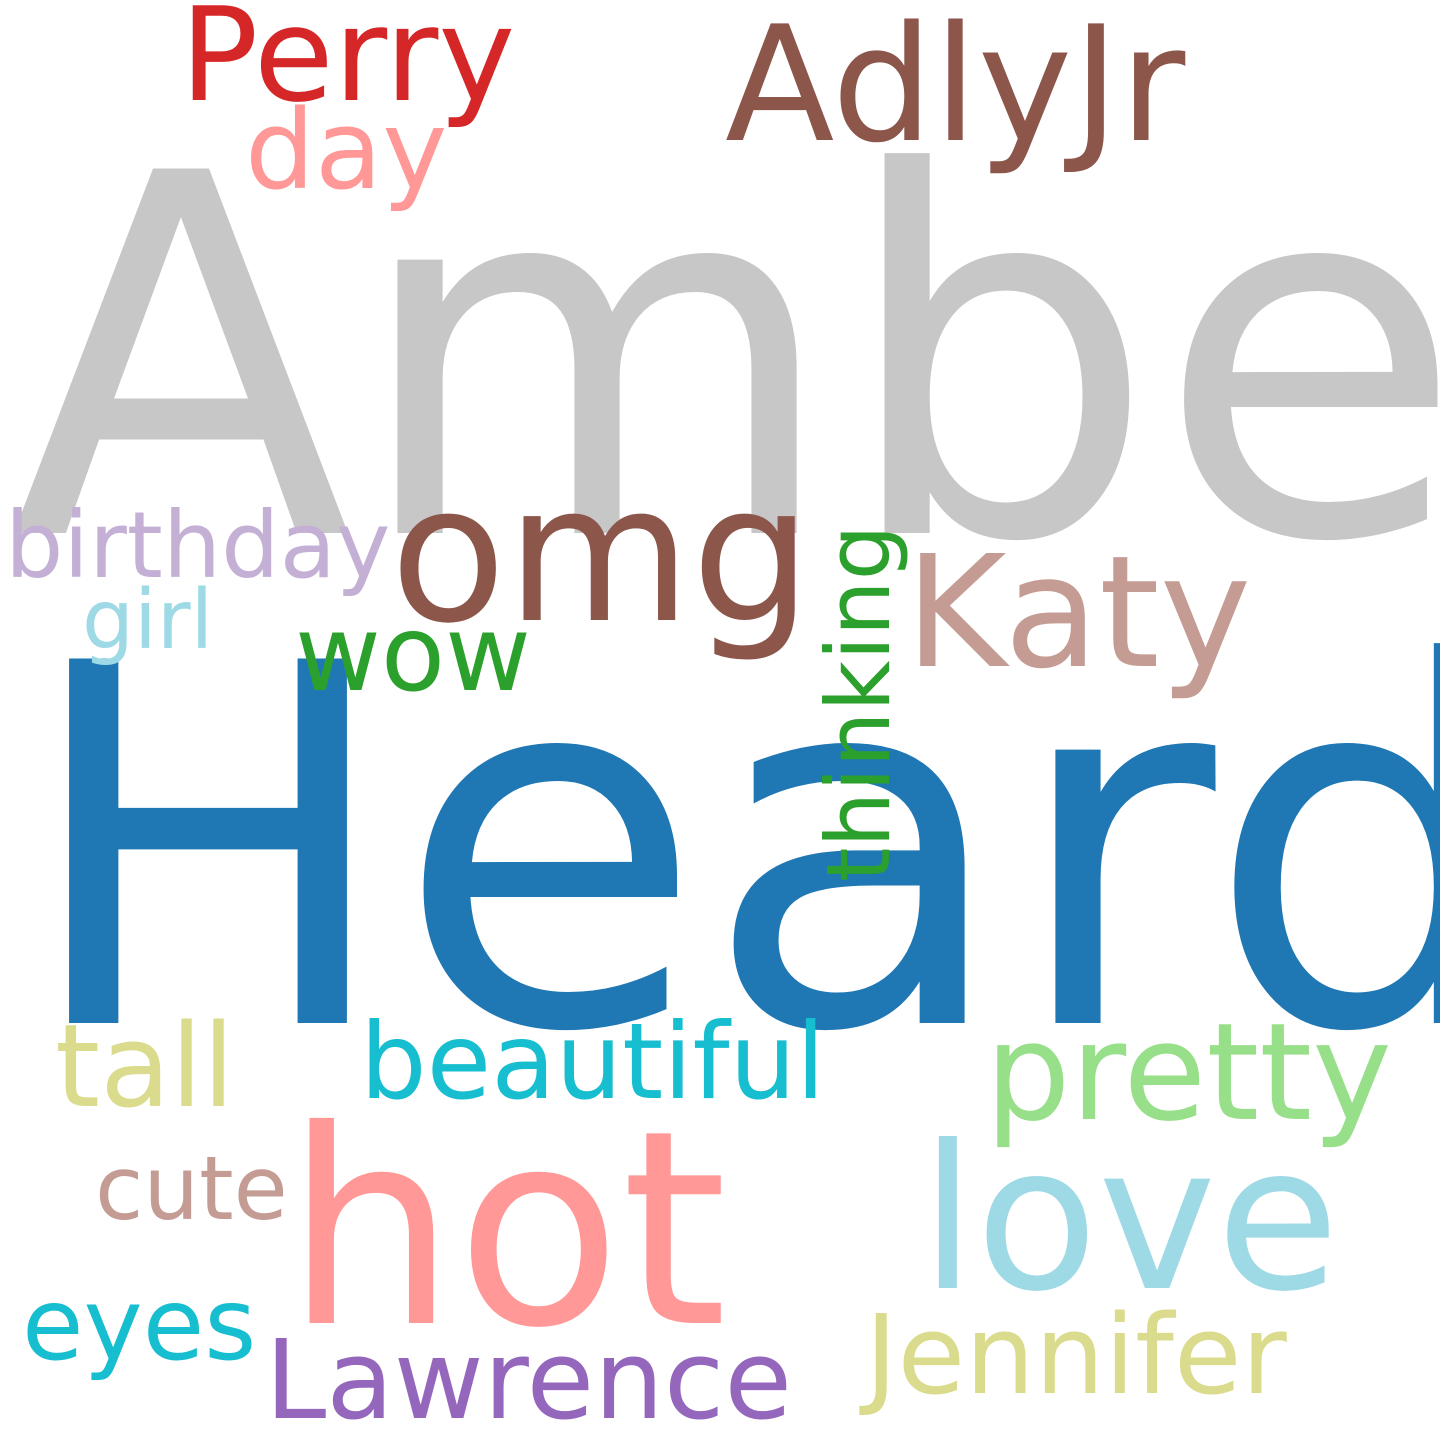  Describe the element at coordinates (147, 621) in the screenshot. I see `word-girl: girl` at that location.